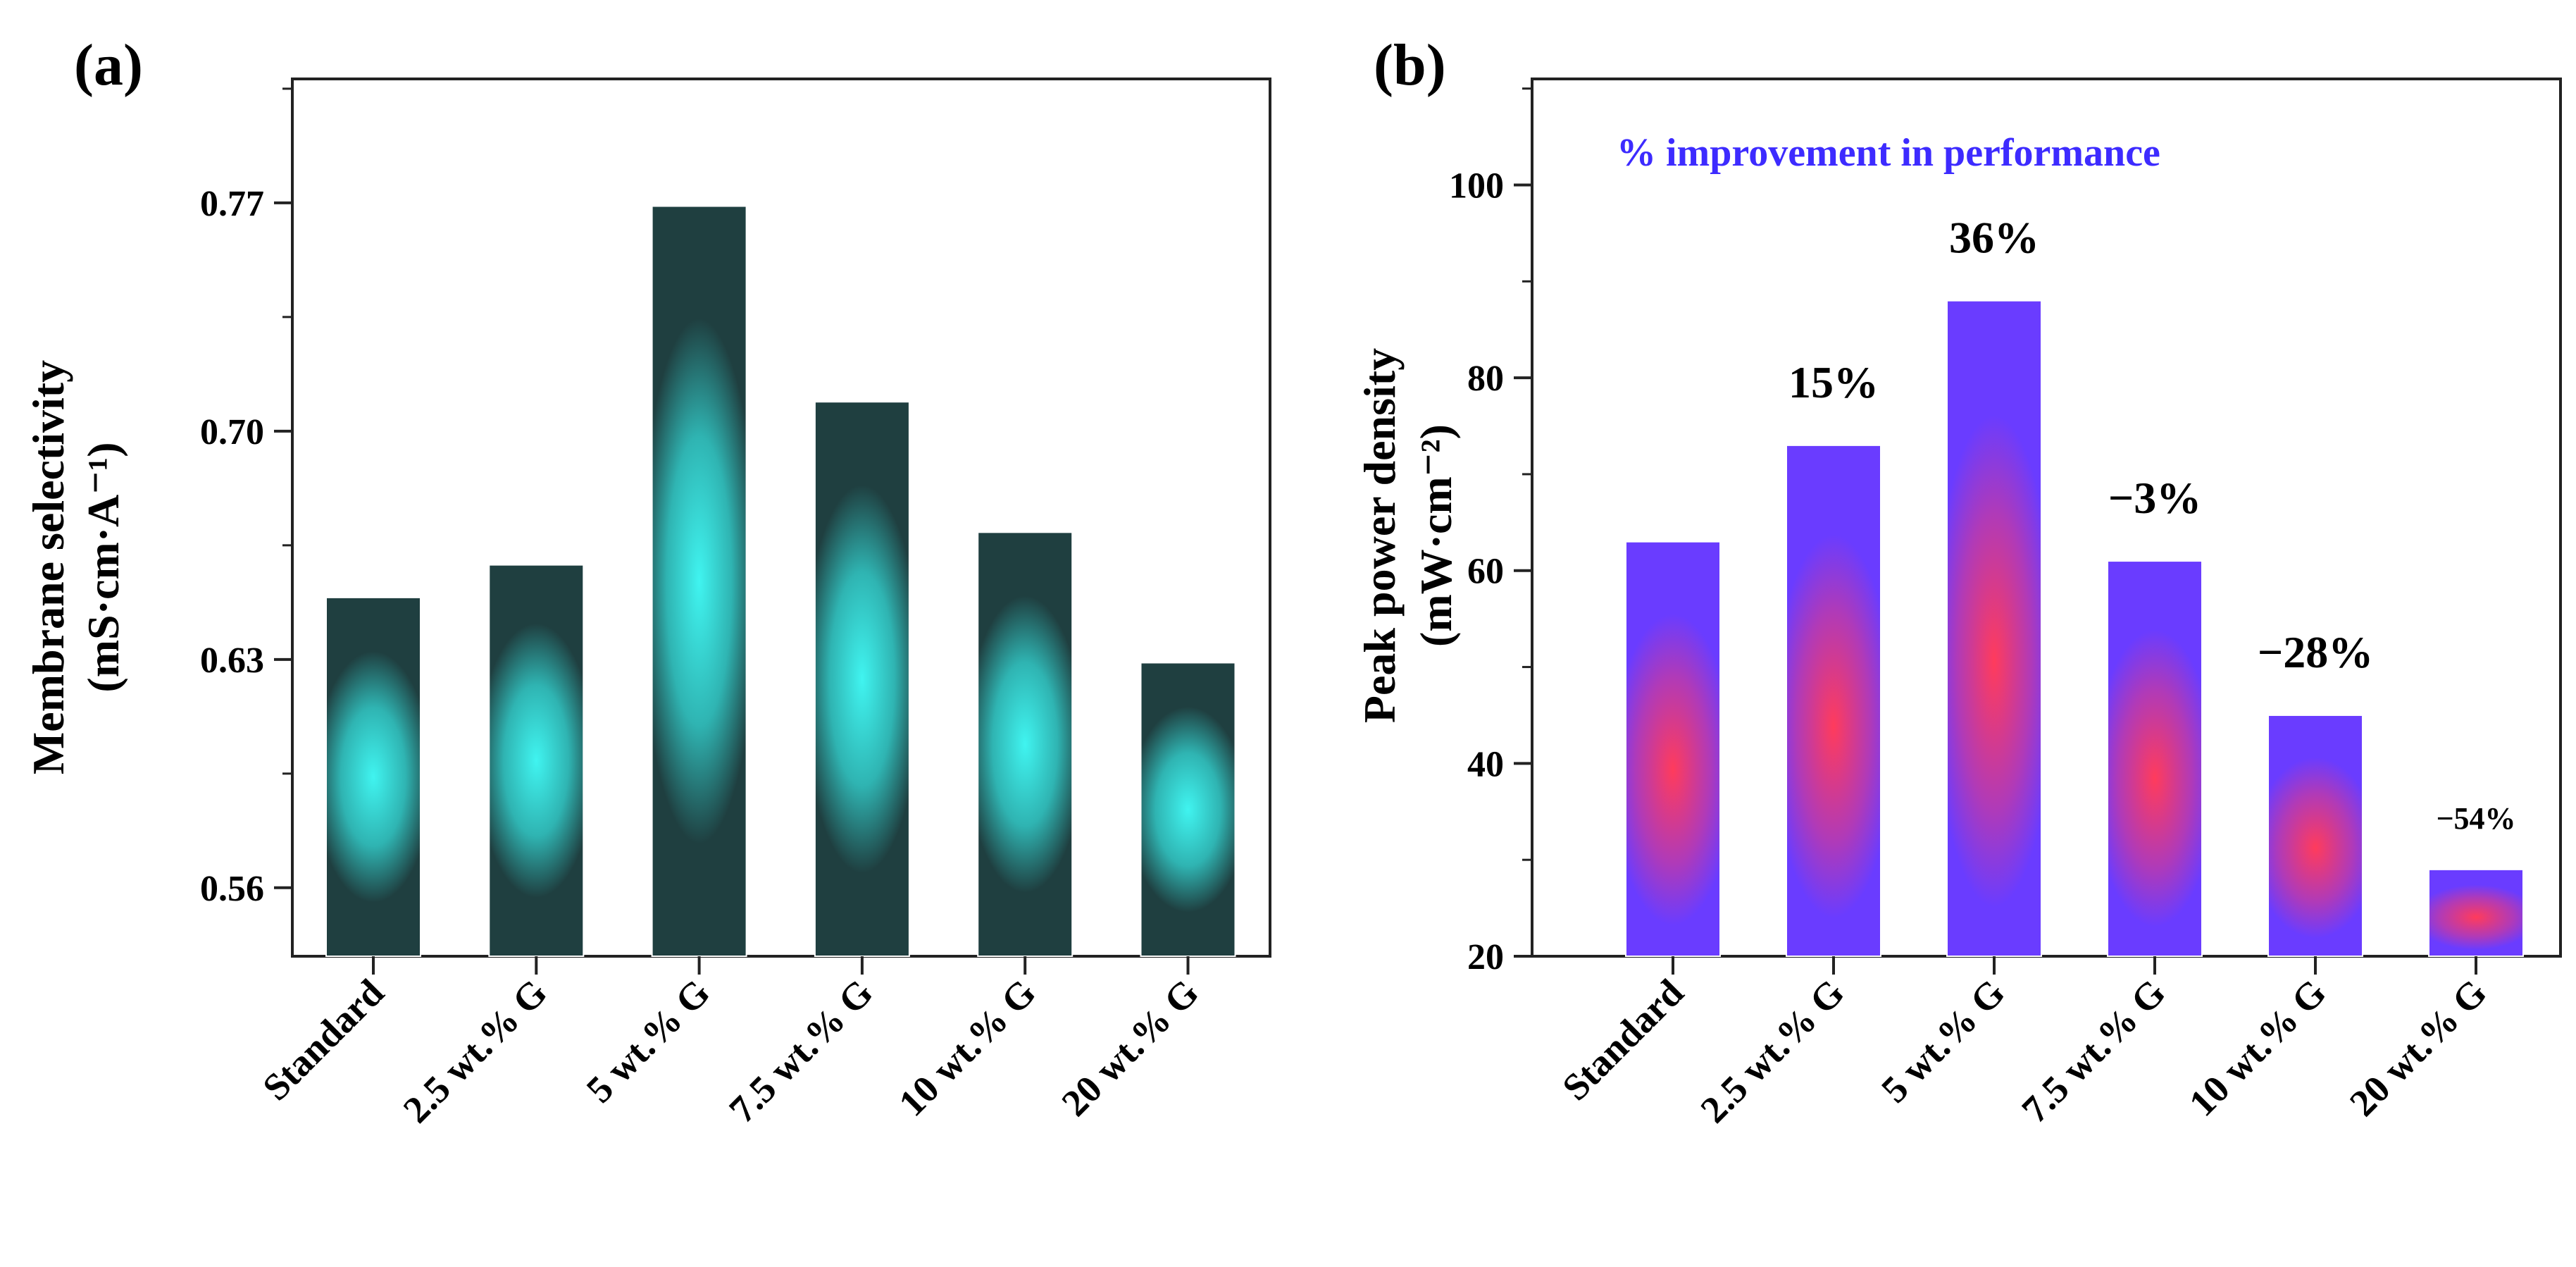 The width and height of the screenshot is (2576, 1267). What do you see at coordinates (1888, 153) in the screenshot?
I see `panel-b-annotation: % improvement in performance` at bounding box center [1888, 153].